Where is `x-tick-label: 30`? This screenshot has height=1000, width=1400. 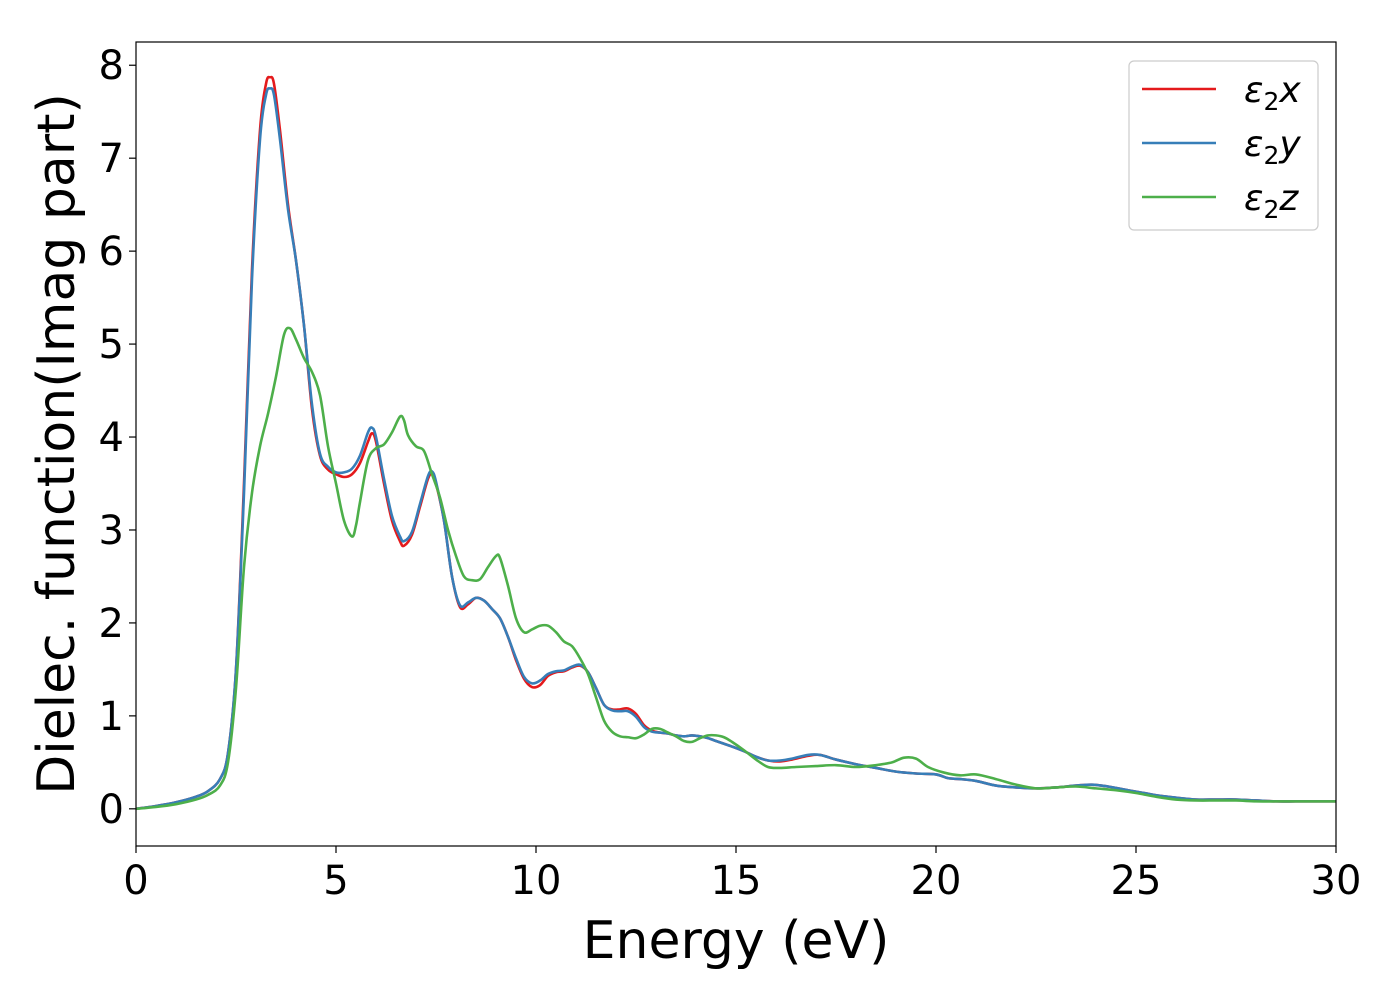 x-tick-label: 30 is located at coordinates (1336, 881).